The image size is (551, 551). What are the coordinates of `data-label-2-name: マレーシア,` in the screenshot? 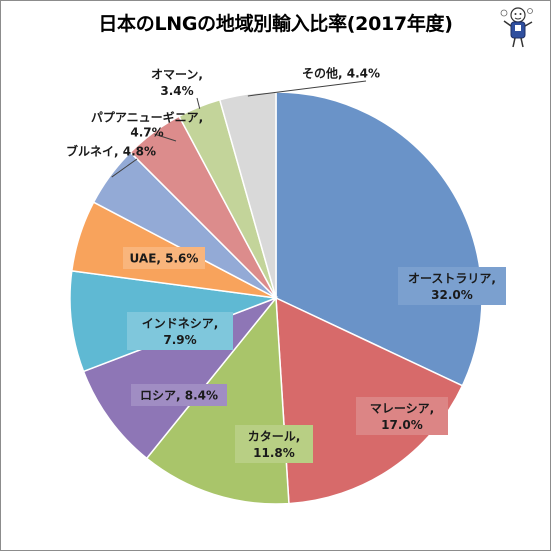 It's located at (402, 408).